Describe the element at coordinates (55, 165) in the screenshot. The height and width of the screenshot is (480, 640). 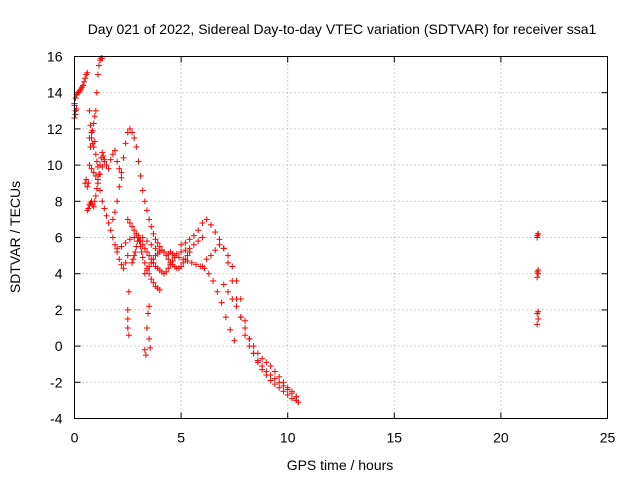
I see `y-tick-label: 10` at that location.